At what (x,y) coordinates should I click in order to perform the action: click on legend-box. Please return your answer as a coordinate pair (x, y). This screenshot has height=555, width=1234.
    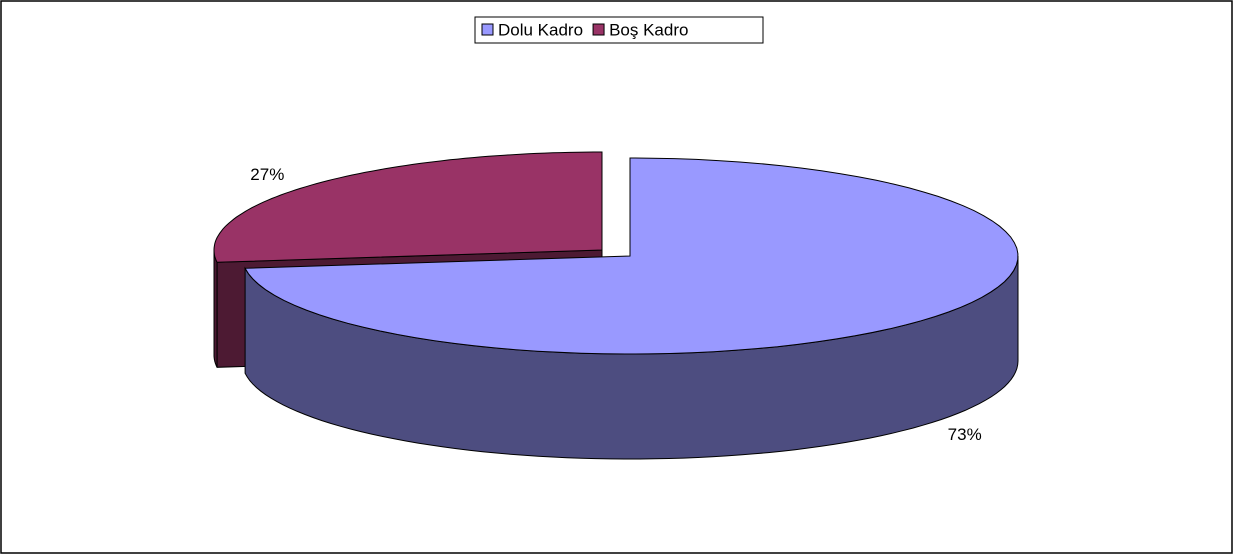
    Looking at the image, I should click on (619, 30).